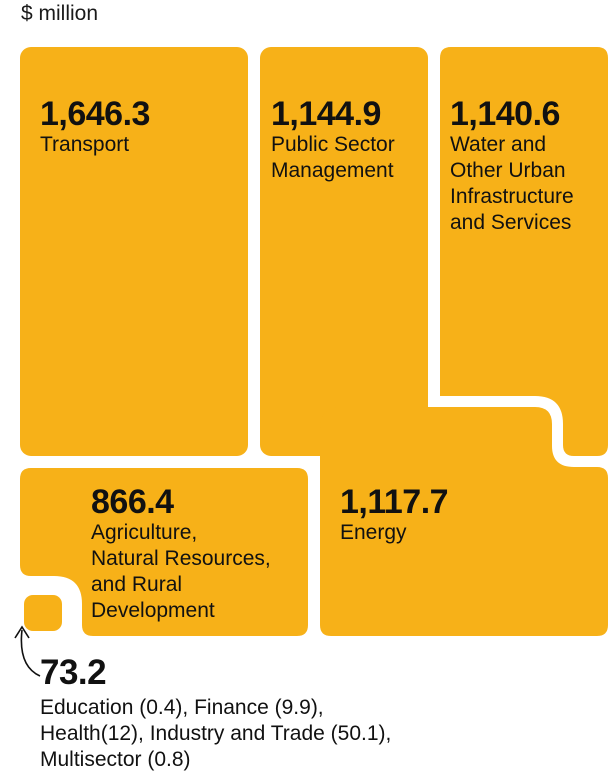  I want to click on energy-value: 1,117.7, so click(394, 502).